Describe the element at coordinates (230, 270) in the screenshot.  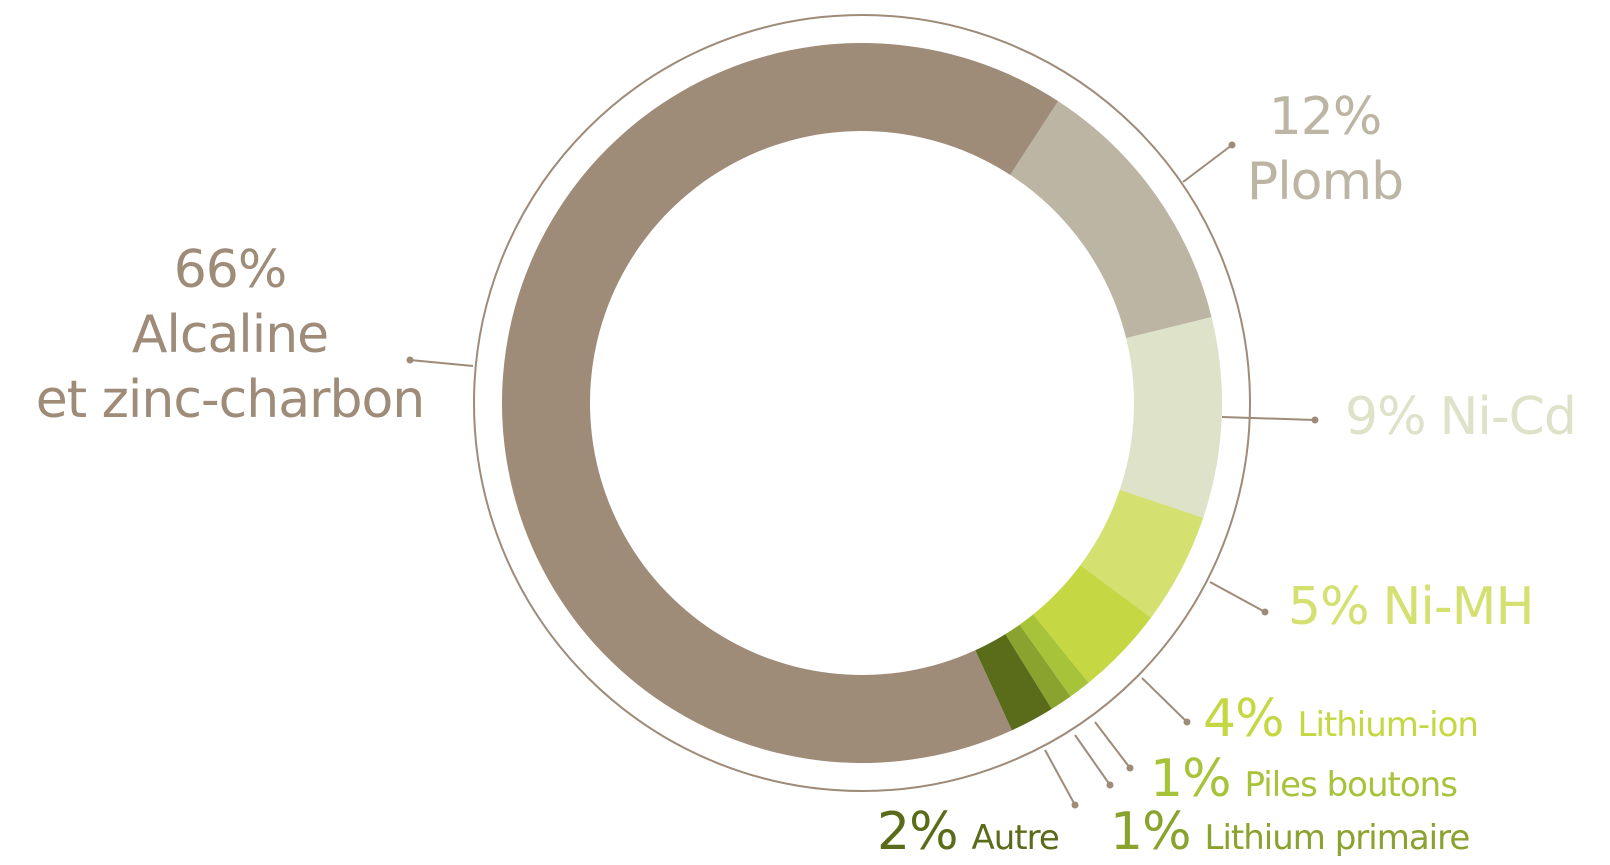
I see `percent-label: 66%` at that location.